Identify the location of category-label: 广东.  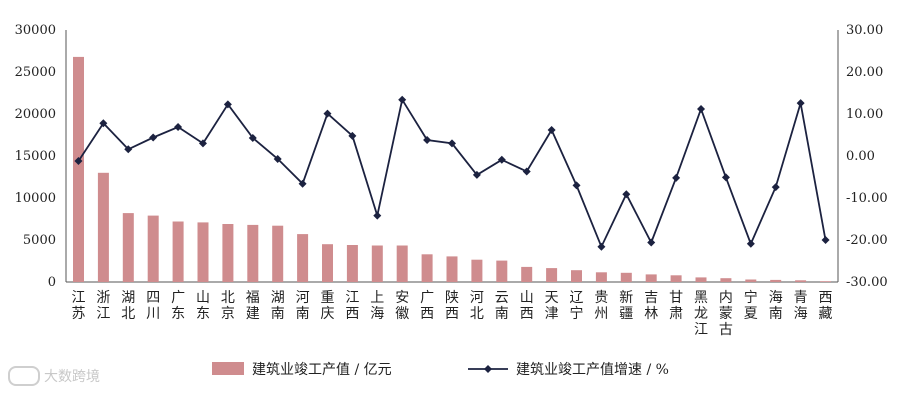
(178, 306).